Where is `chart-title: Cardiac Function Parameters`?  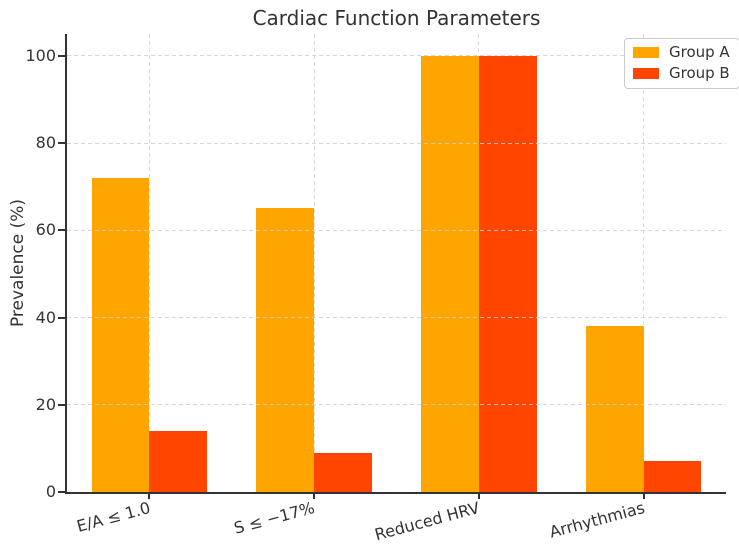
chart-title: Cardiac Function Parameters is located at coordinates (396, 18).